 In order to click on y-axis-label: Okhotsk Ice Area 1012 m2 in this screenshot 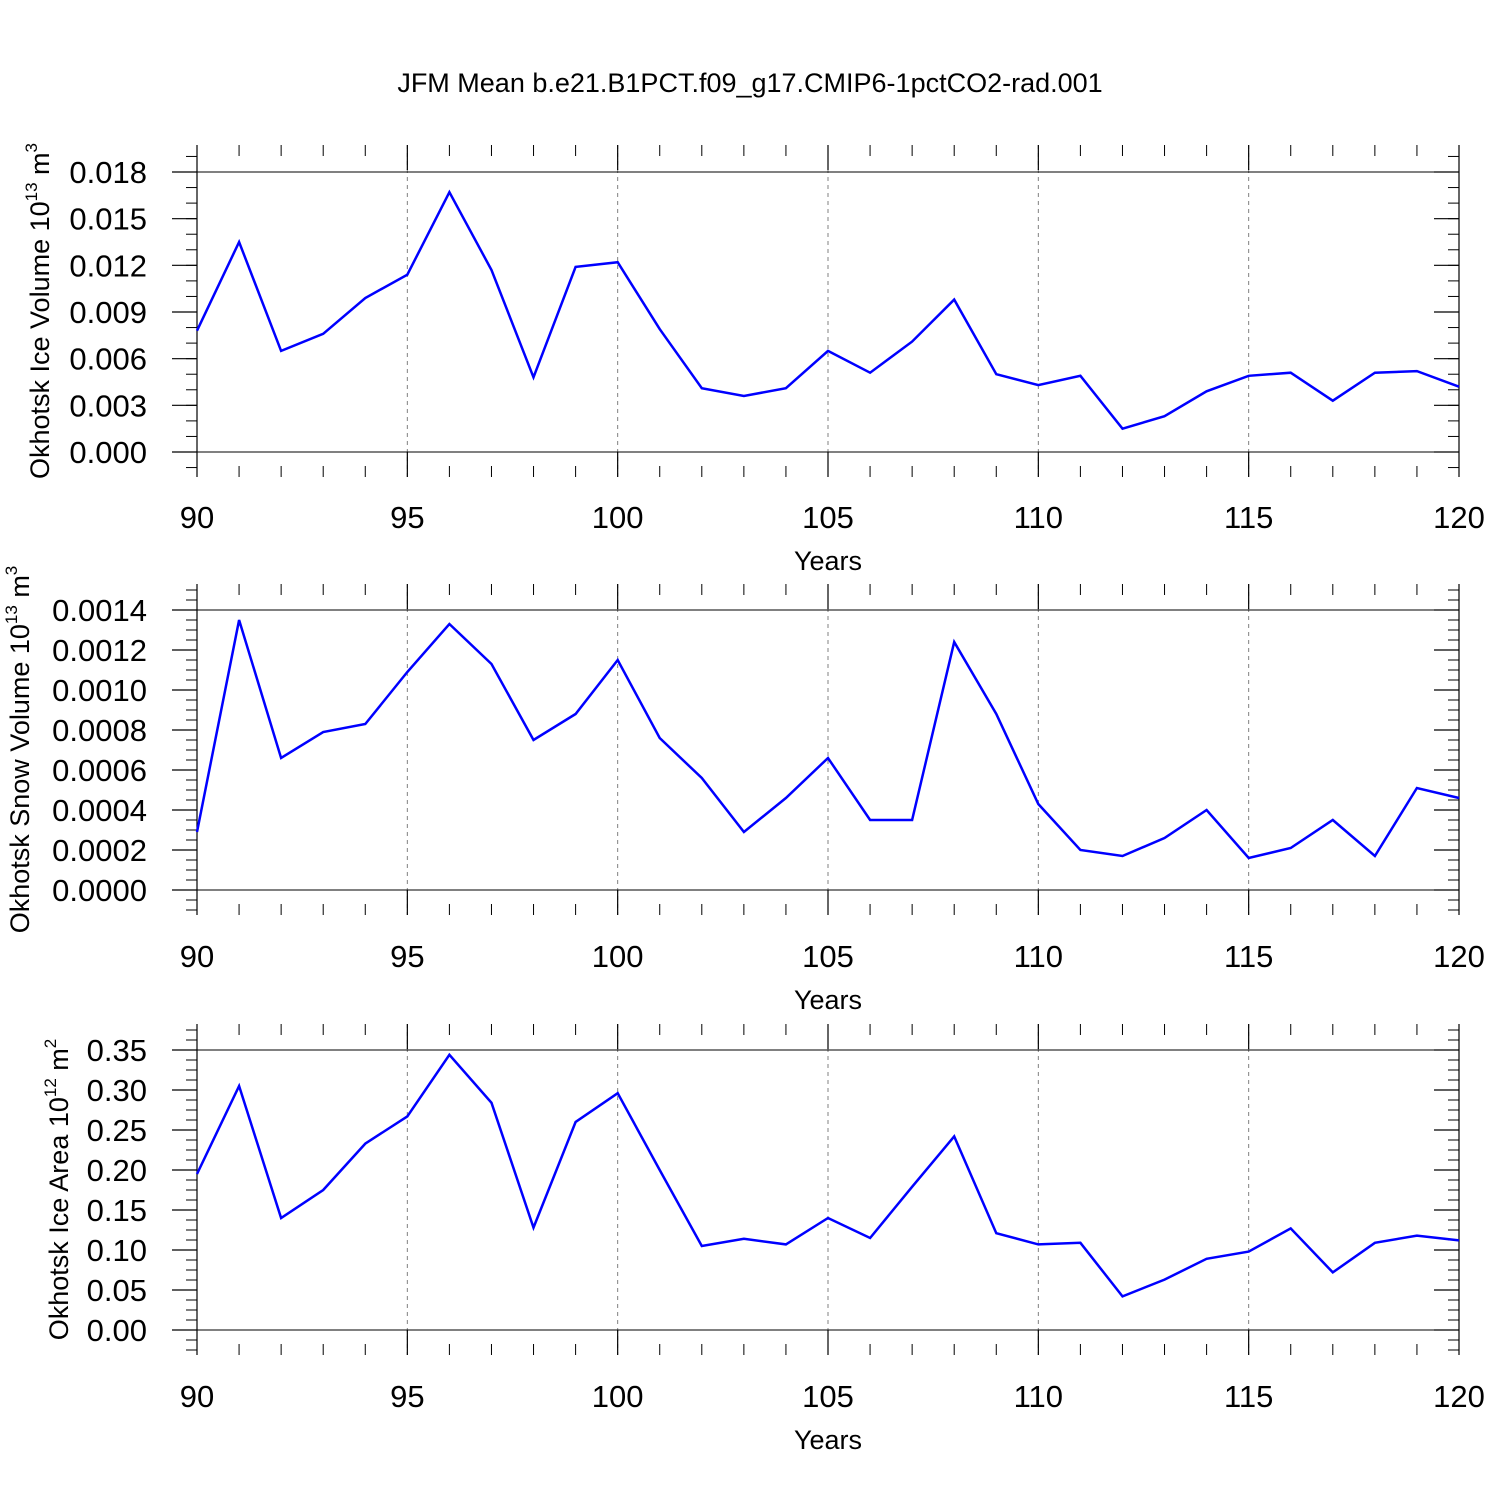, I will do `click(57, 1190)`.